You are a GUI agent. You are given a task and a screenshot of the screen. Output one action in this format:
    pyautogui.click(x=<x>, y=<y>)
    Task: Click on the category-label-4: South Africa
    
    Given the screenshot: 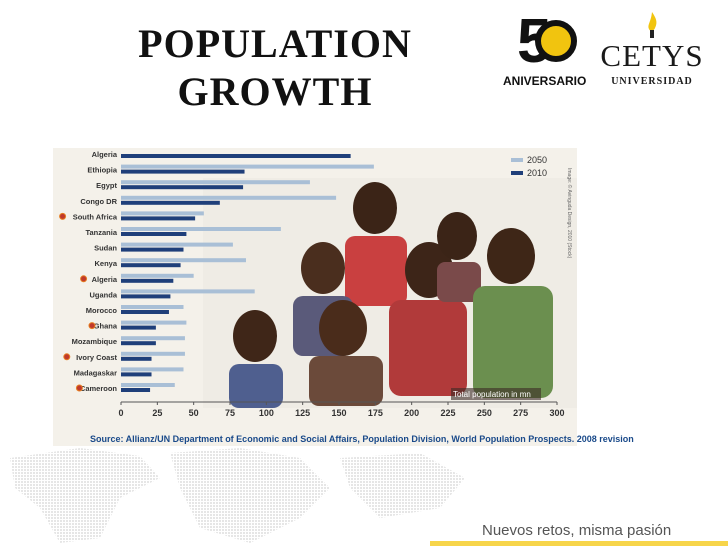 What is the action you would take?
    pyautogui.click(x=95, y=216)
    